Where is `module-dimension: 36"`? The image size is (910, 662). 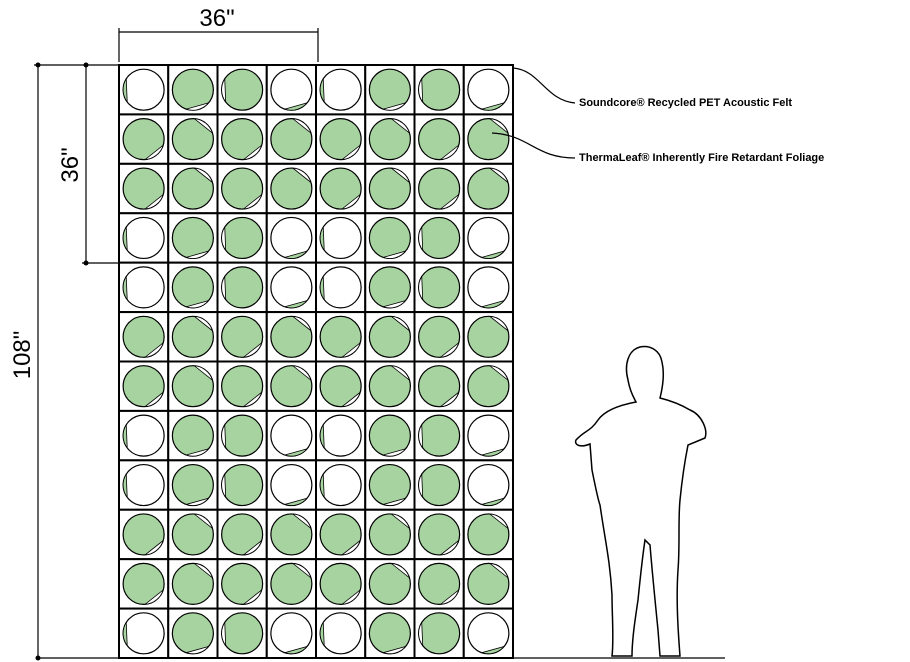 module-dimension: 36" is located at coordinates (70, 164).